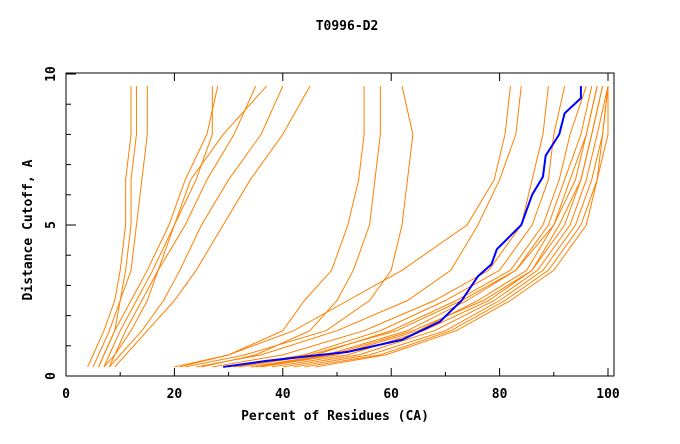 The width and height of the screenshot is (680, 444). What do you see at coordinates (66, 394) in the screenshot?
I see `x-tick-label: 0` at bounding box center [66, 394].